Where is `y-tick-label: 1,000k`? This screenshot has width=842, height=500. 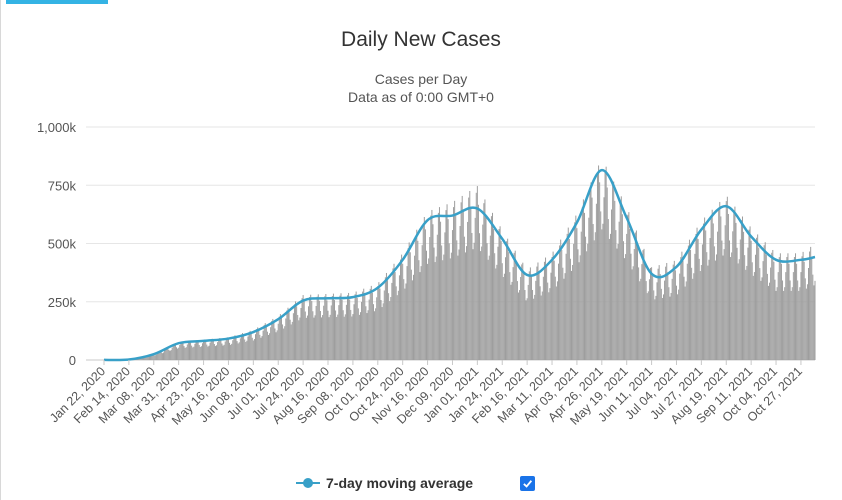
y-tick-label: 1,000k is located at coordinates (57, 127).